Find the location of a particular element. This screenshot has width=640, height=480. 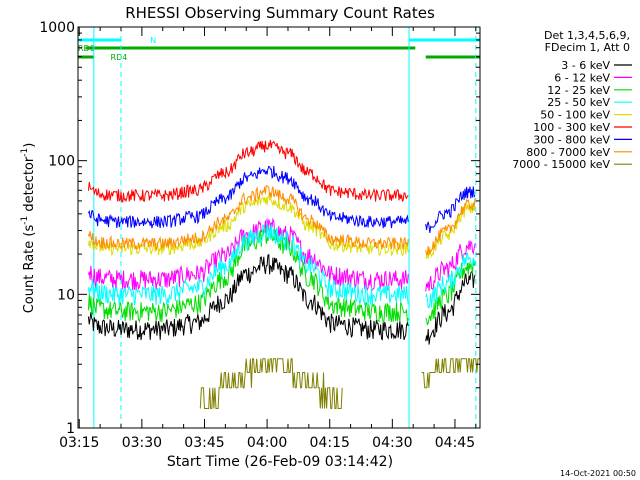

x-axis-label: Start Time (26-Feb-09 03:14:42) is located at coordinates (280, 462).